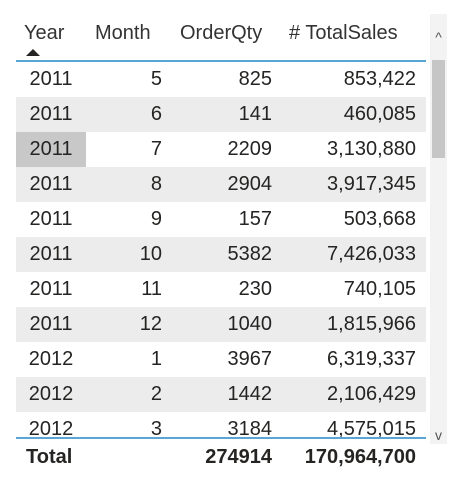 This screenshot has width=454, height=483. Describe the element at coordinates (255, 79) in the screenshot. I see `cell-orderqty: 825` at that location.